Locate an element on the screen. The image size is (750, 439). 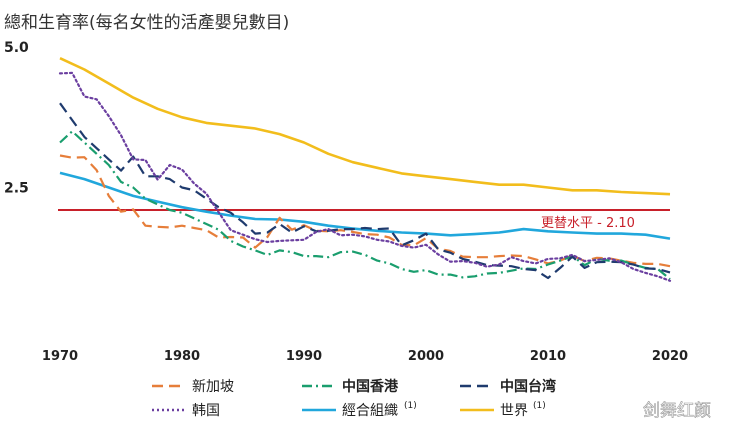
legend-item: 經合組織 (1) is located at coordinates (359, 410).